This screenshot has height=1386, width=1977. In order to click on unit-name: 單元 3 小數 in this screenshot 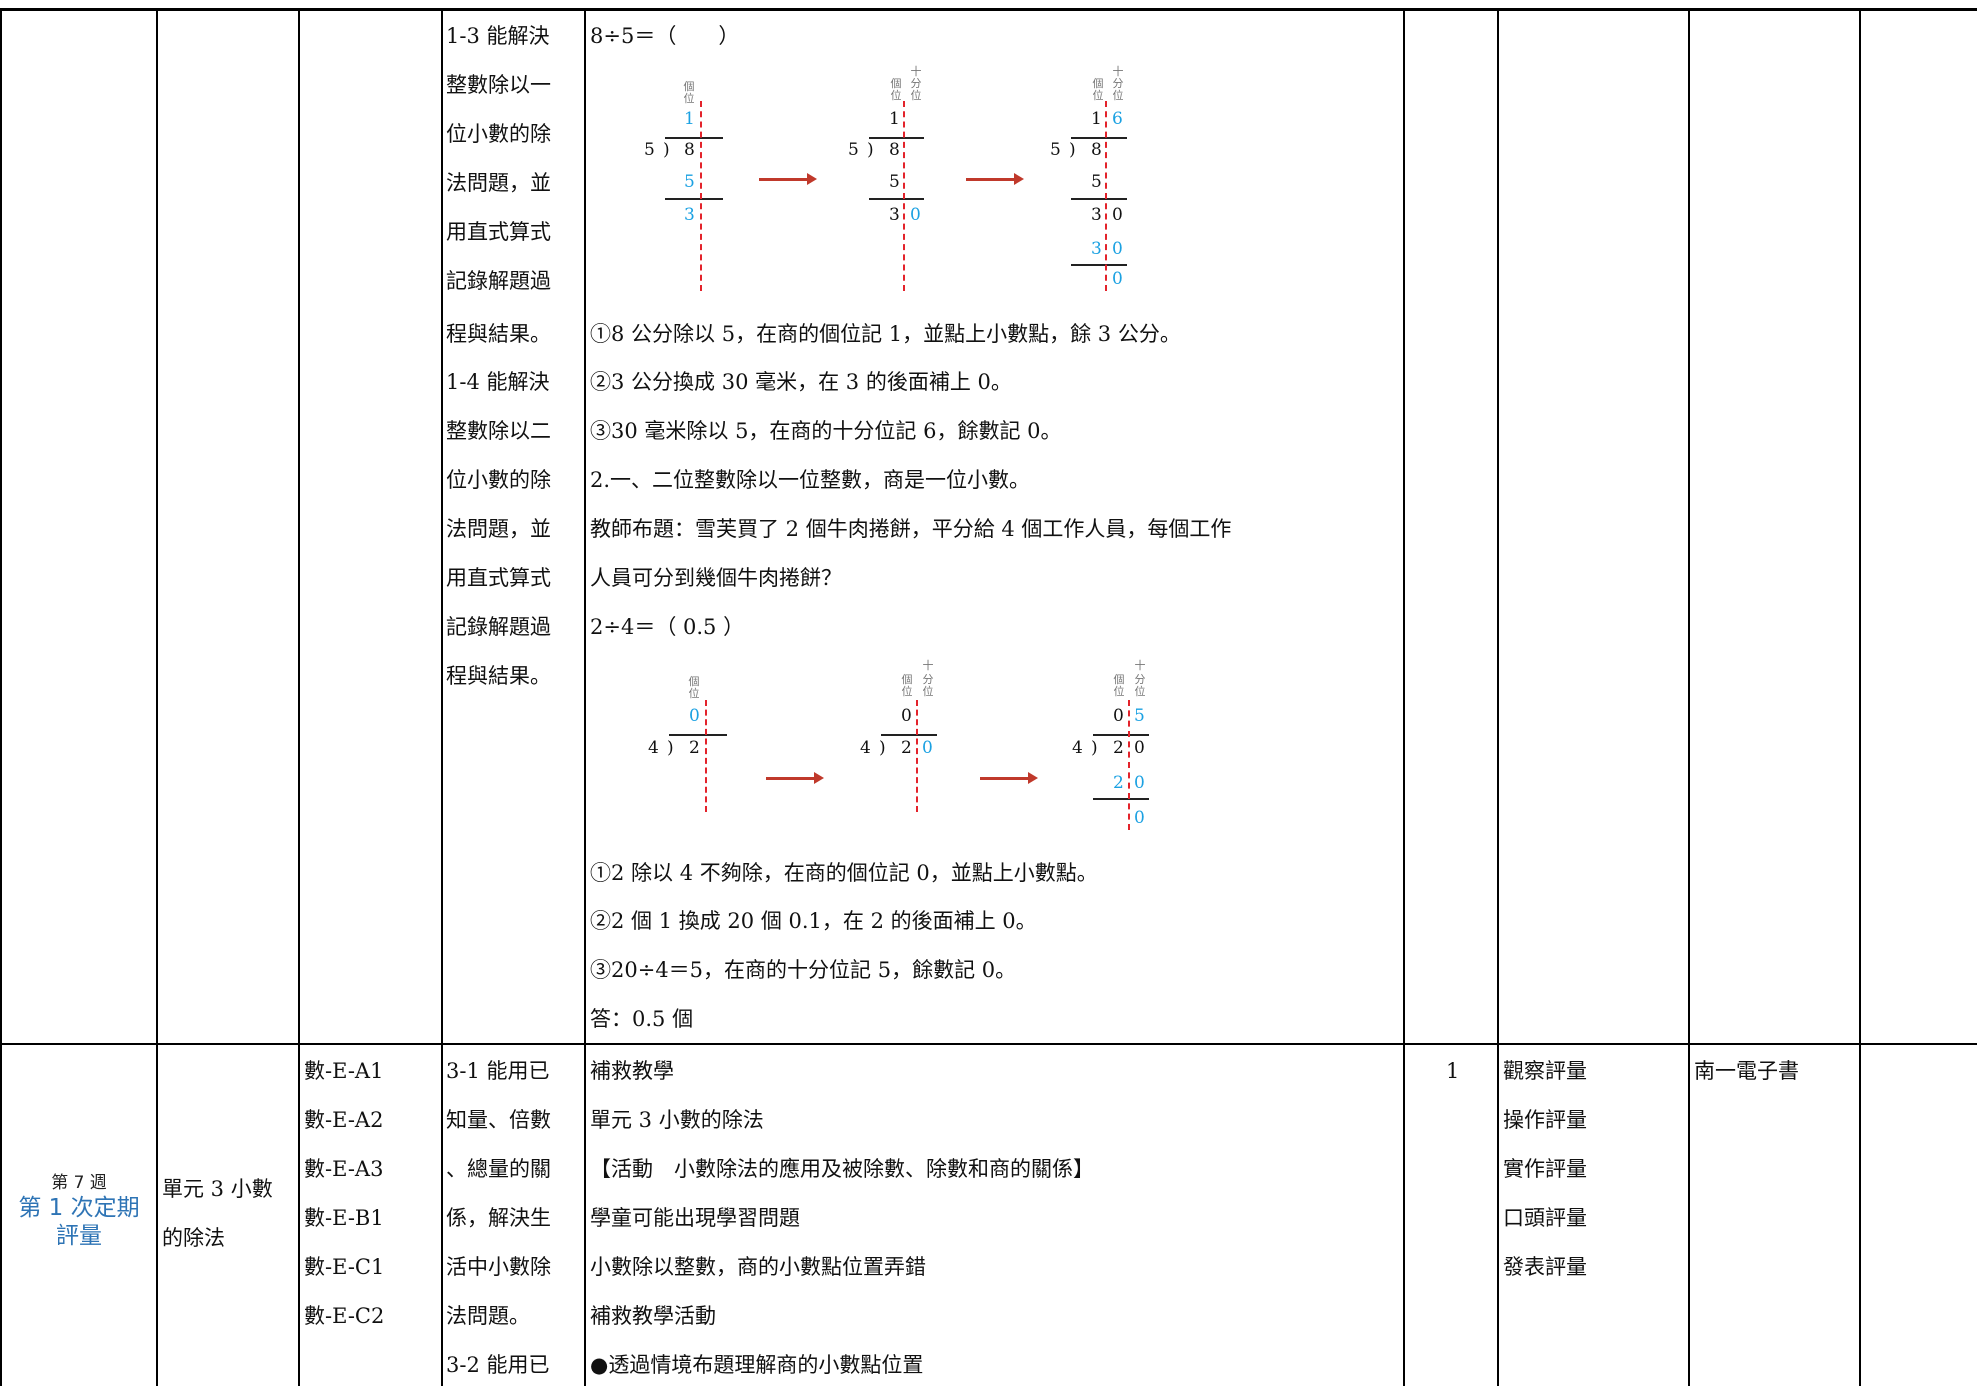, I will do `click(217, 1189)`.